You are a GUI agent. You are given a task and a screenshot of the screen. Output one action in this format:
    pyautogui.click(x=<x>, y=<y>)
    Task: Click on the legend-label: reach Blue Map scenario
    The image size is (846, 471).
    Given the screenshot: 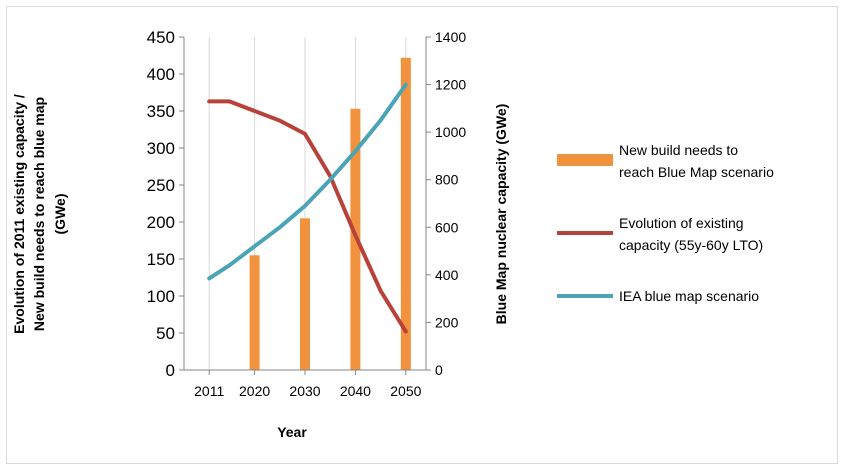 What is the action you would take?
    pyautogui.click(x=696, y=172)
    